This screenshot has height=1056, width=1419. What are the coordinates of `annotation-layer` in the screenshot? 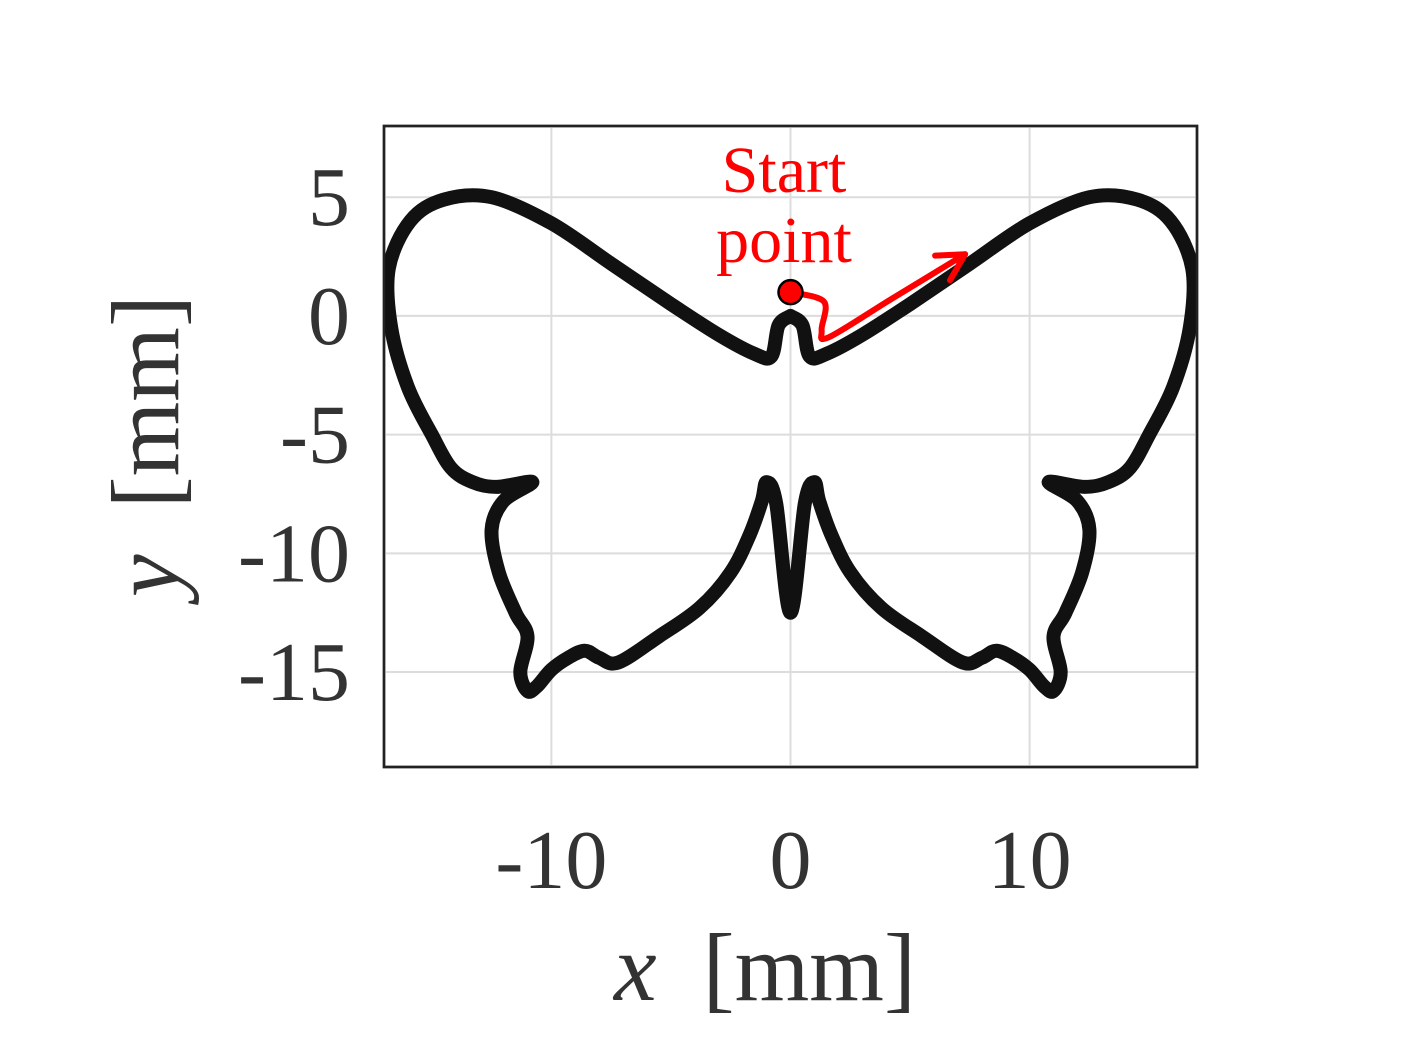 It's located at (873, 297).